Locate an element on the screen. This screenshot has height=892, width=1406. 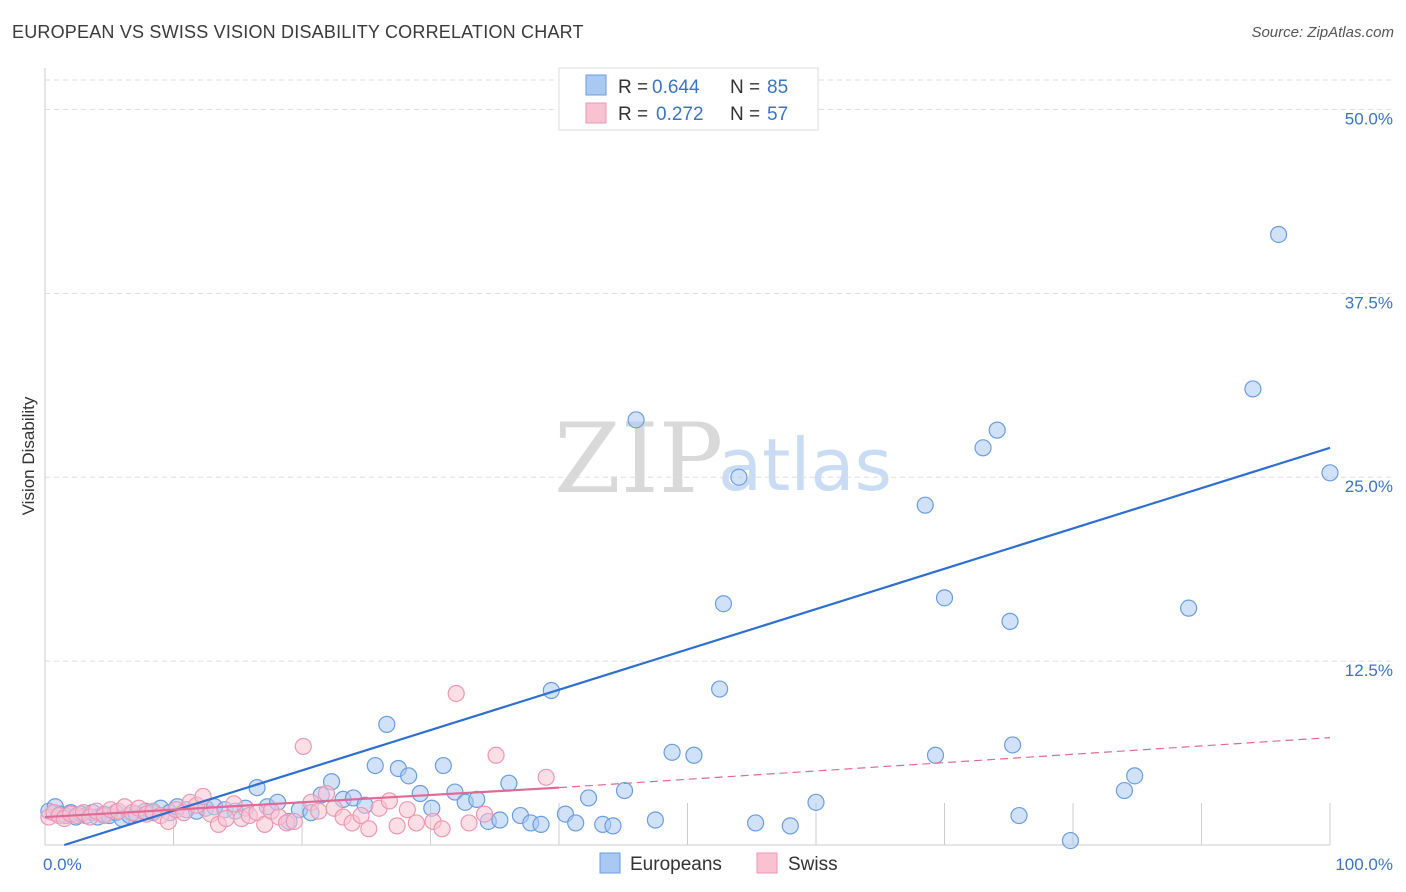
legend-n-value-swiss: 57 is located at coordinates (777, 114).